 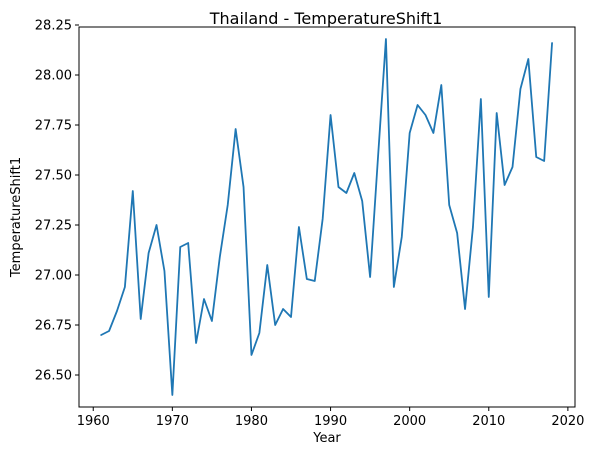 What do you see at coordinates (53, 176) in the screenshot?
I see `y-tick-label: 27.50` at bounding box center [53, 176].